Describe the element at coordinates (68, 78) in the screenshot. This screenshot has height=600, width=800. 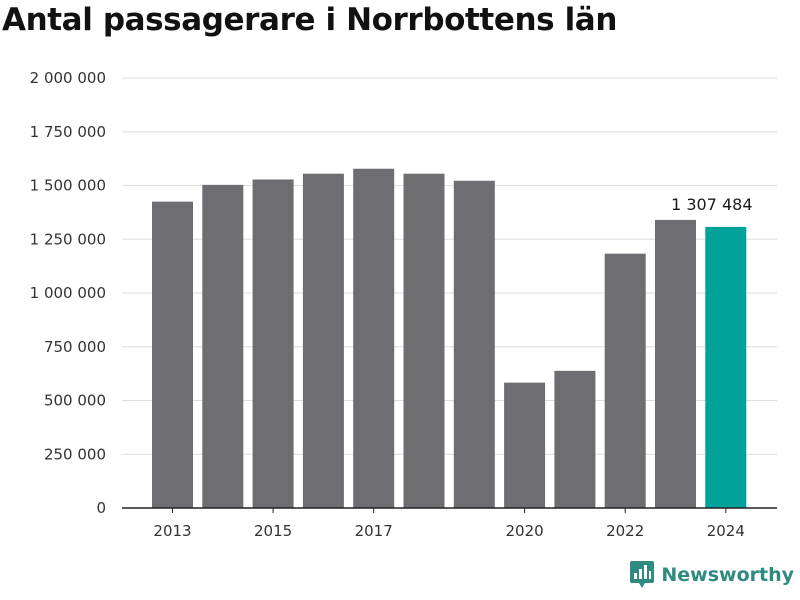
I see `y-tick-label: 2 000 000` at that location.